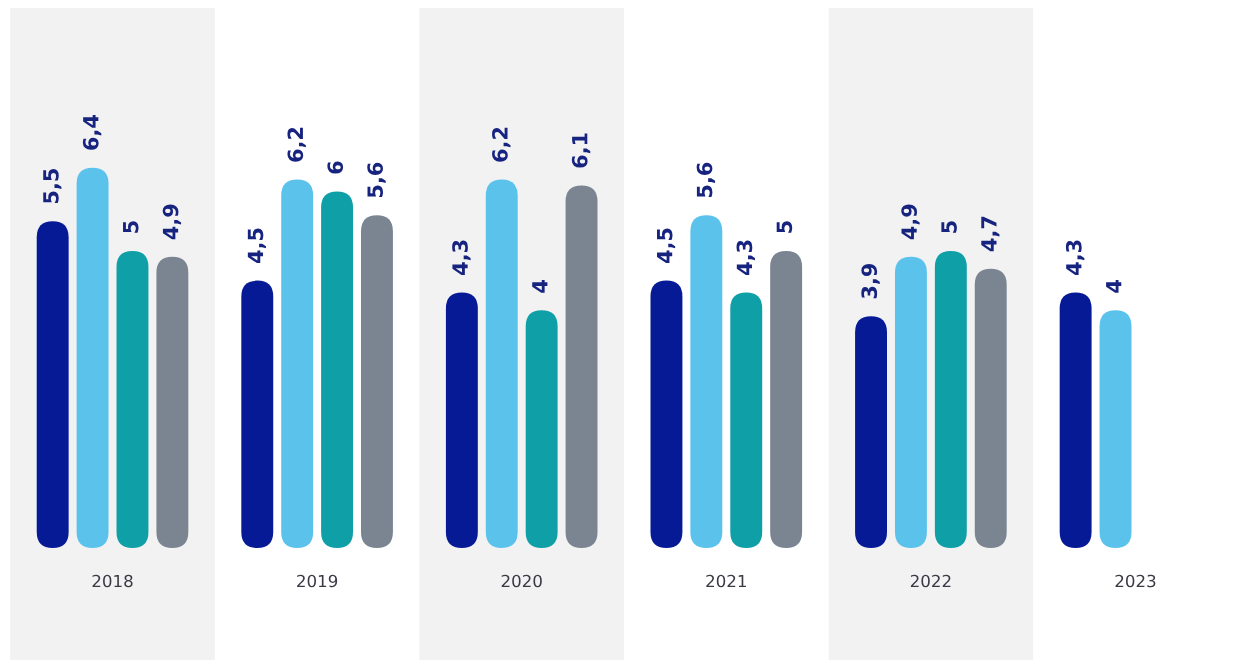  Describe the element at coordinates (92, 132) in the screenshot. I see `data-label: 6,4` at that location.